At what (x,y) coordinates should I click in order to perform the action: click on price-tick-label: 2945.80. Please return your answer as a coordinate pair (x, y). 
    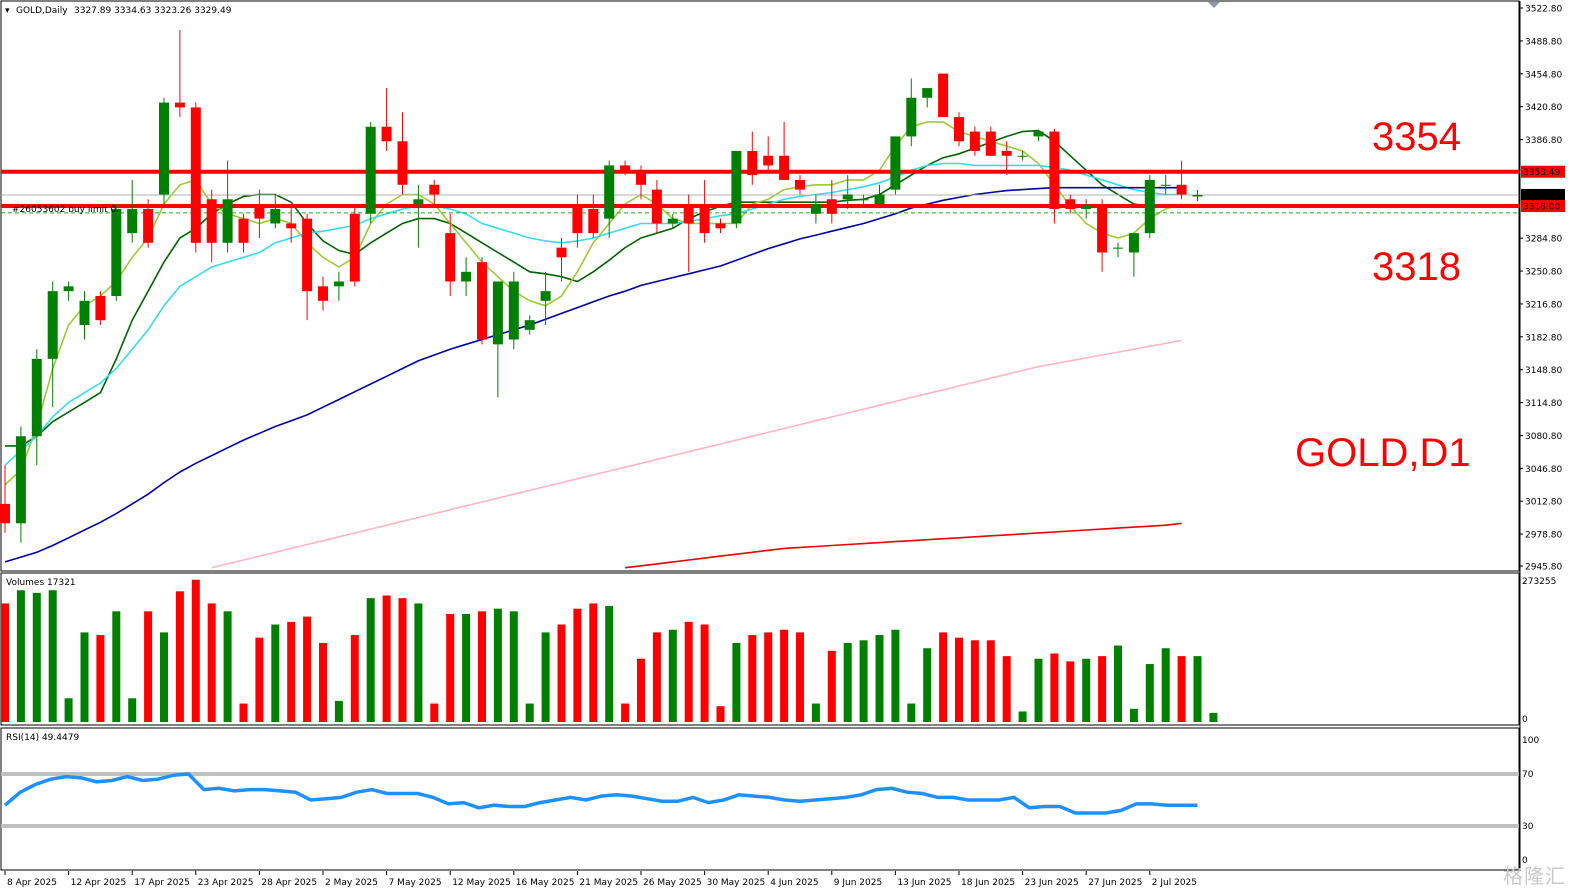
    Looking at the image, I should click on (1543, 568).